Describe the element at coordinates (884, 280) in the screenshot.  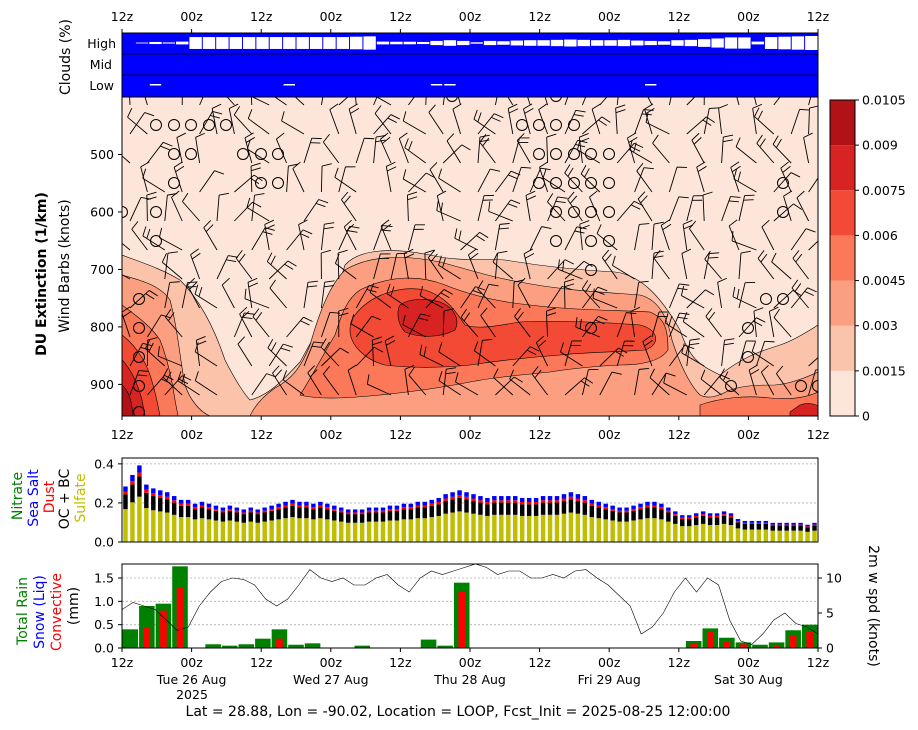
I see `colorbar-tick-label: 0.0045` at that location.